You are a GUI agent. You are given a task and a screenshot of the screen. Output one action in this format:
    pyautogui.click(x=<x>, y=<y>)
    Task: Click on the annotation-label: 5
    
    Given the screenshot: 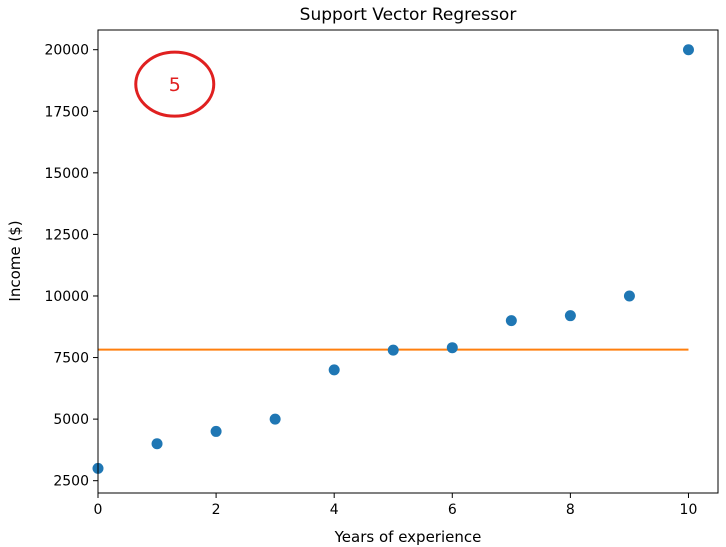 What is the action you would take?
    pyautogui.click(x=175, y=85)
    